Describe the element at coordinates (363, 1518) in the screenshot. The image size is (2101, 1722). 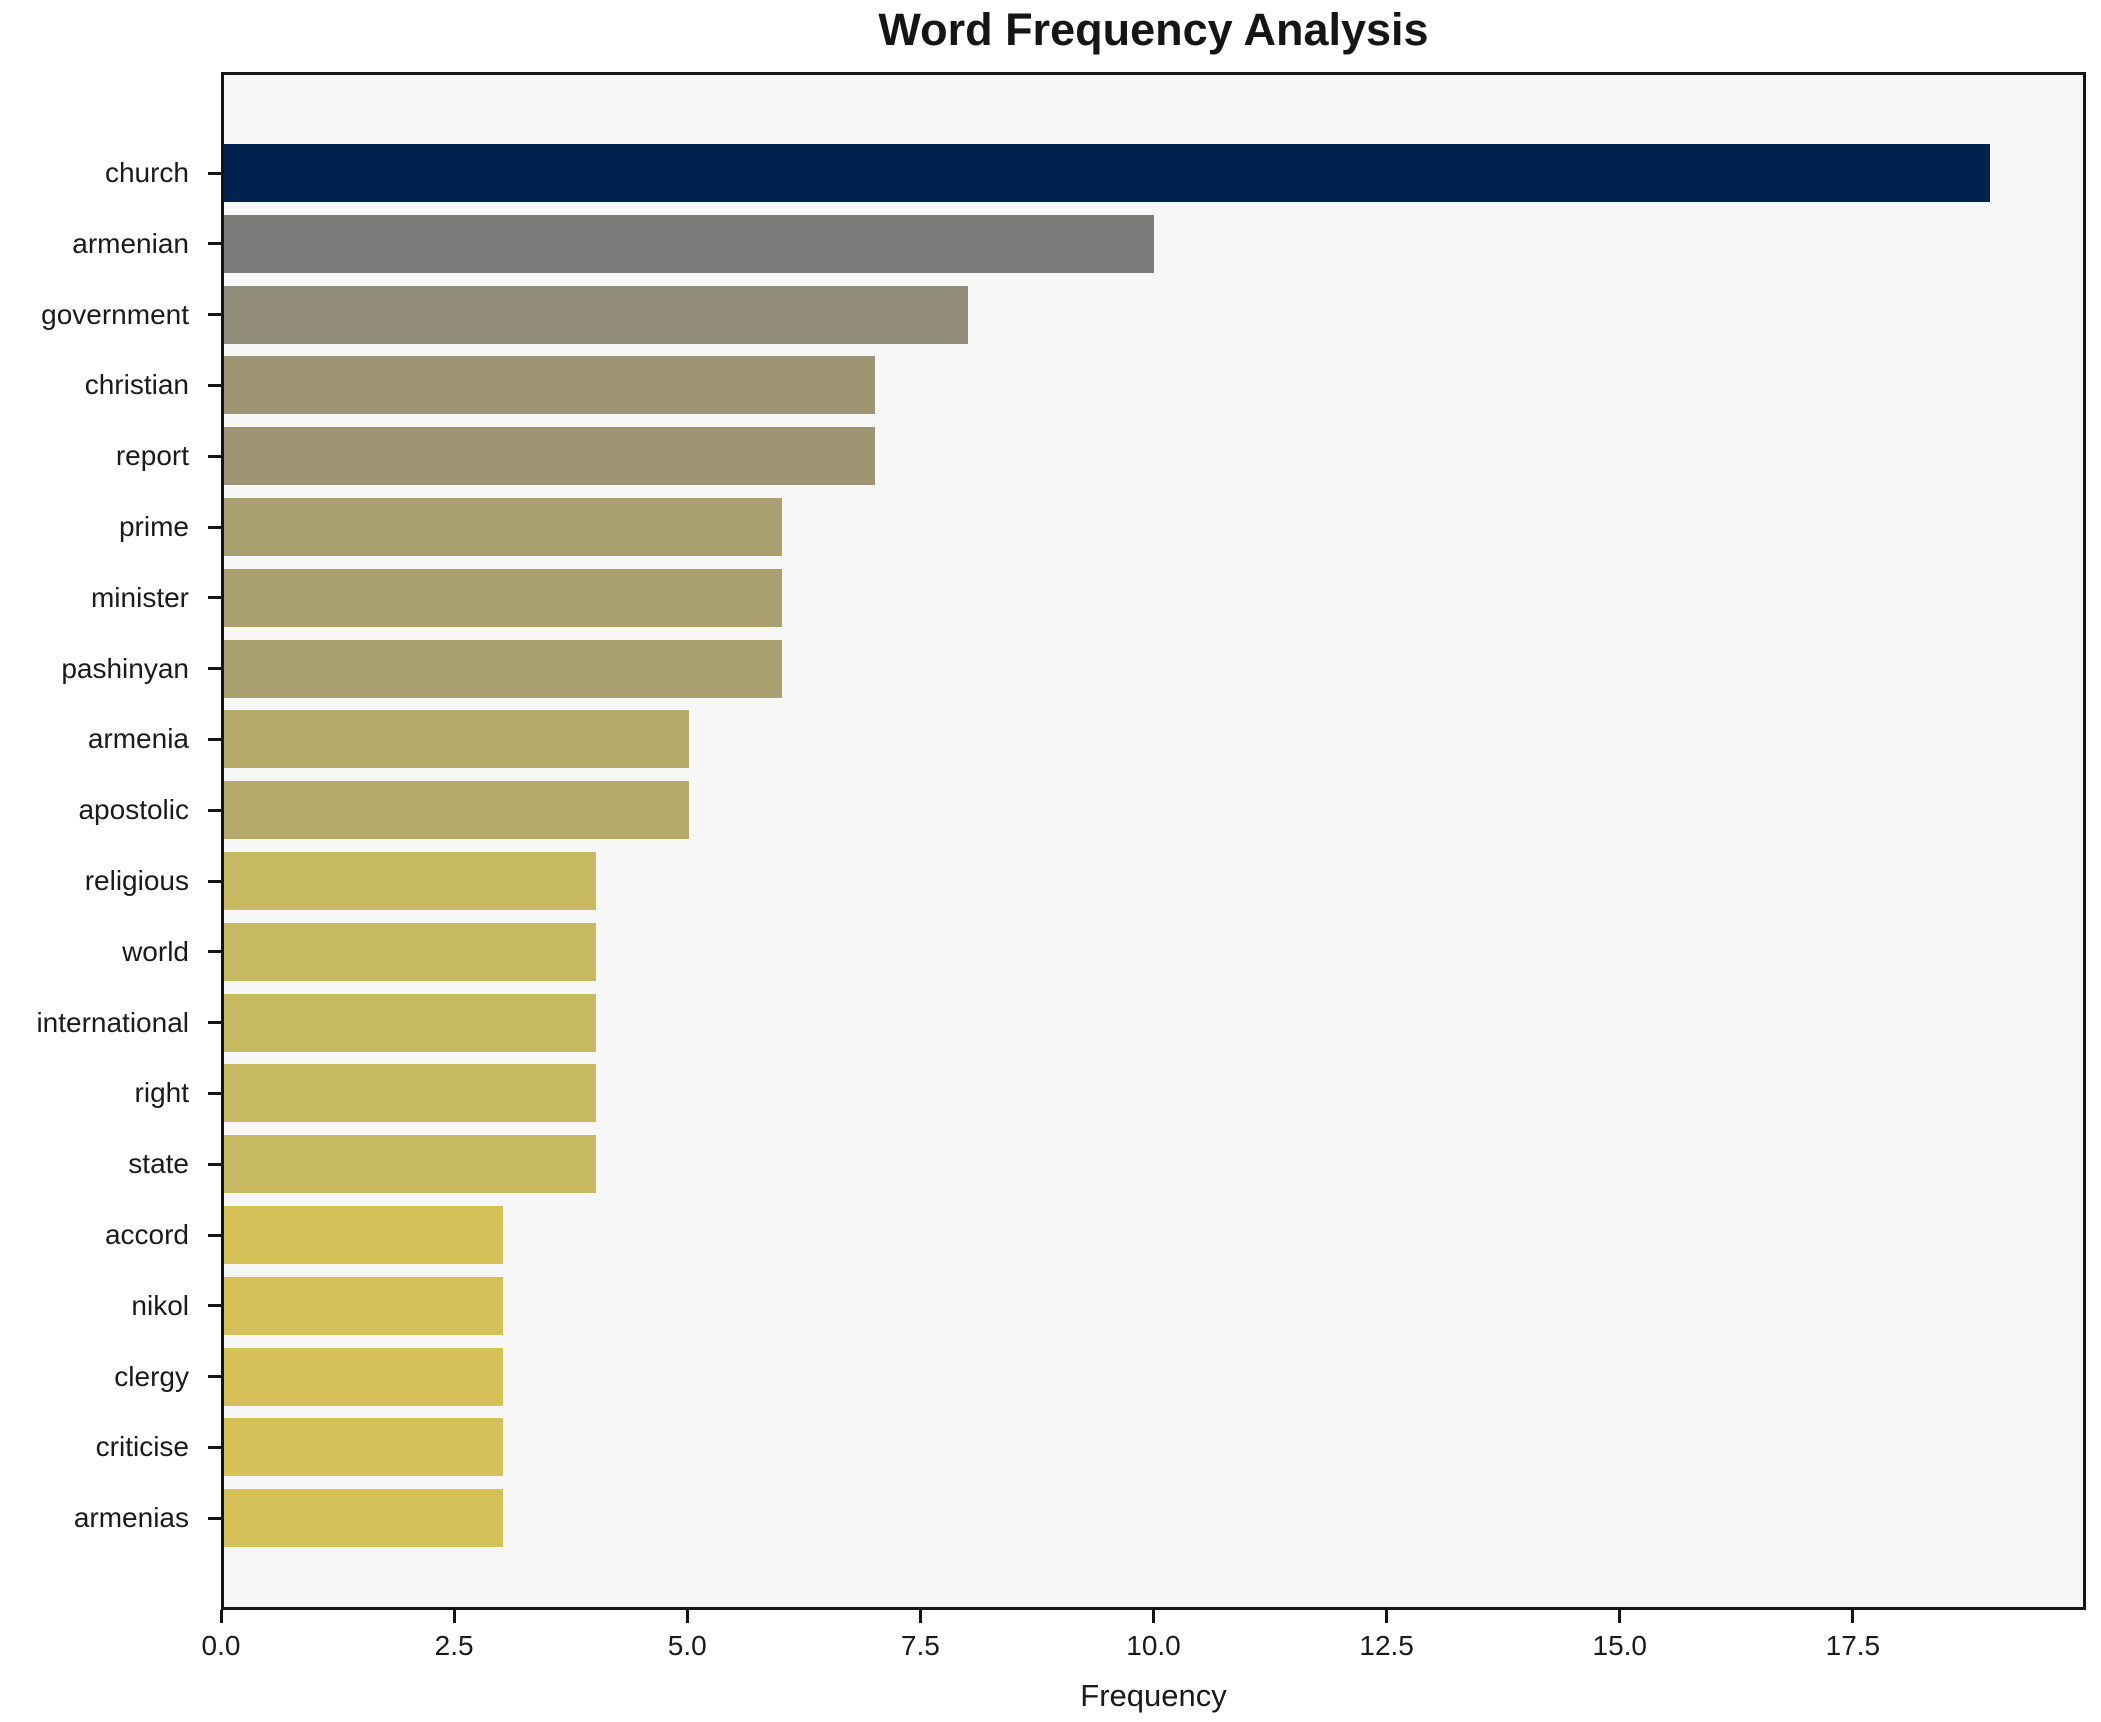
I see `bar-armenias` at that location.